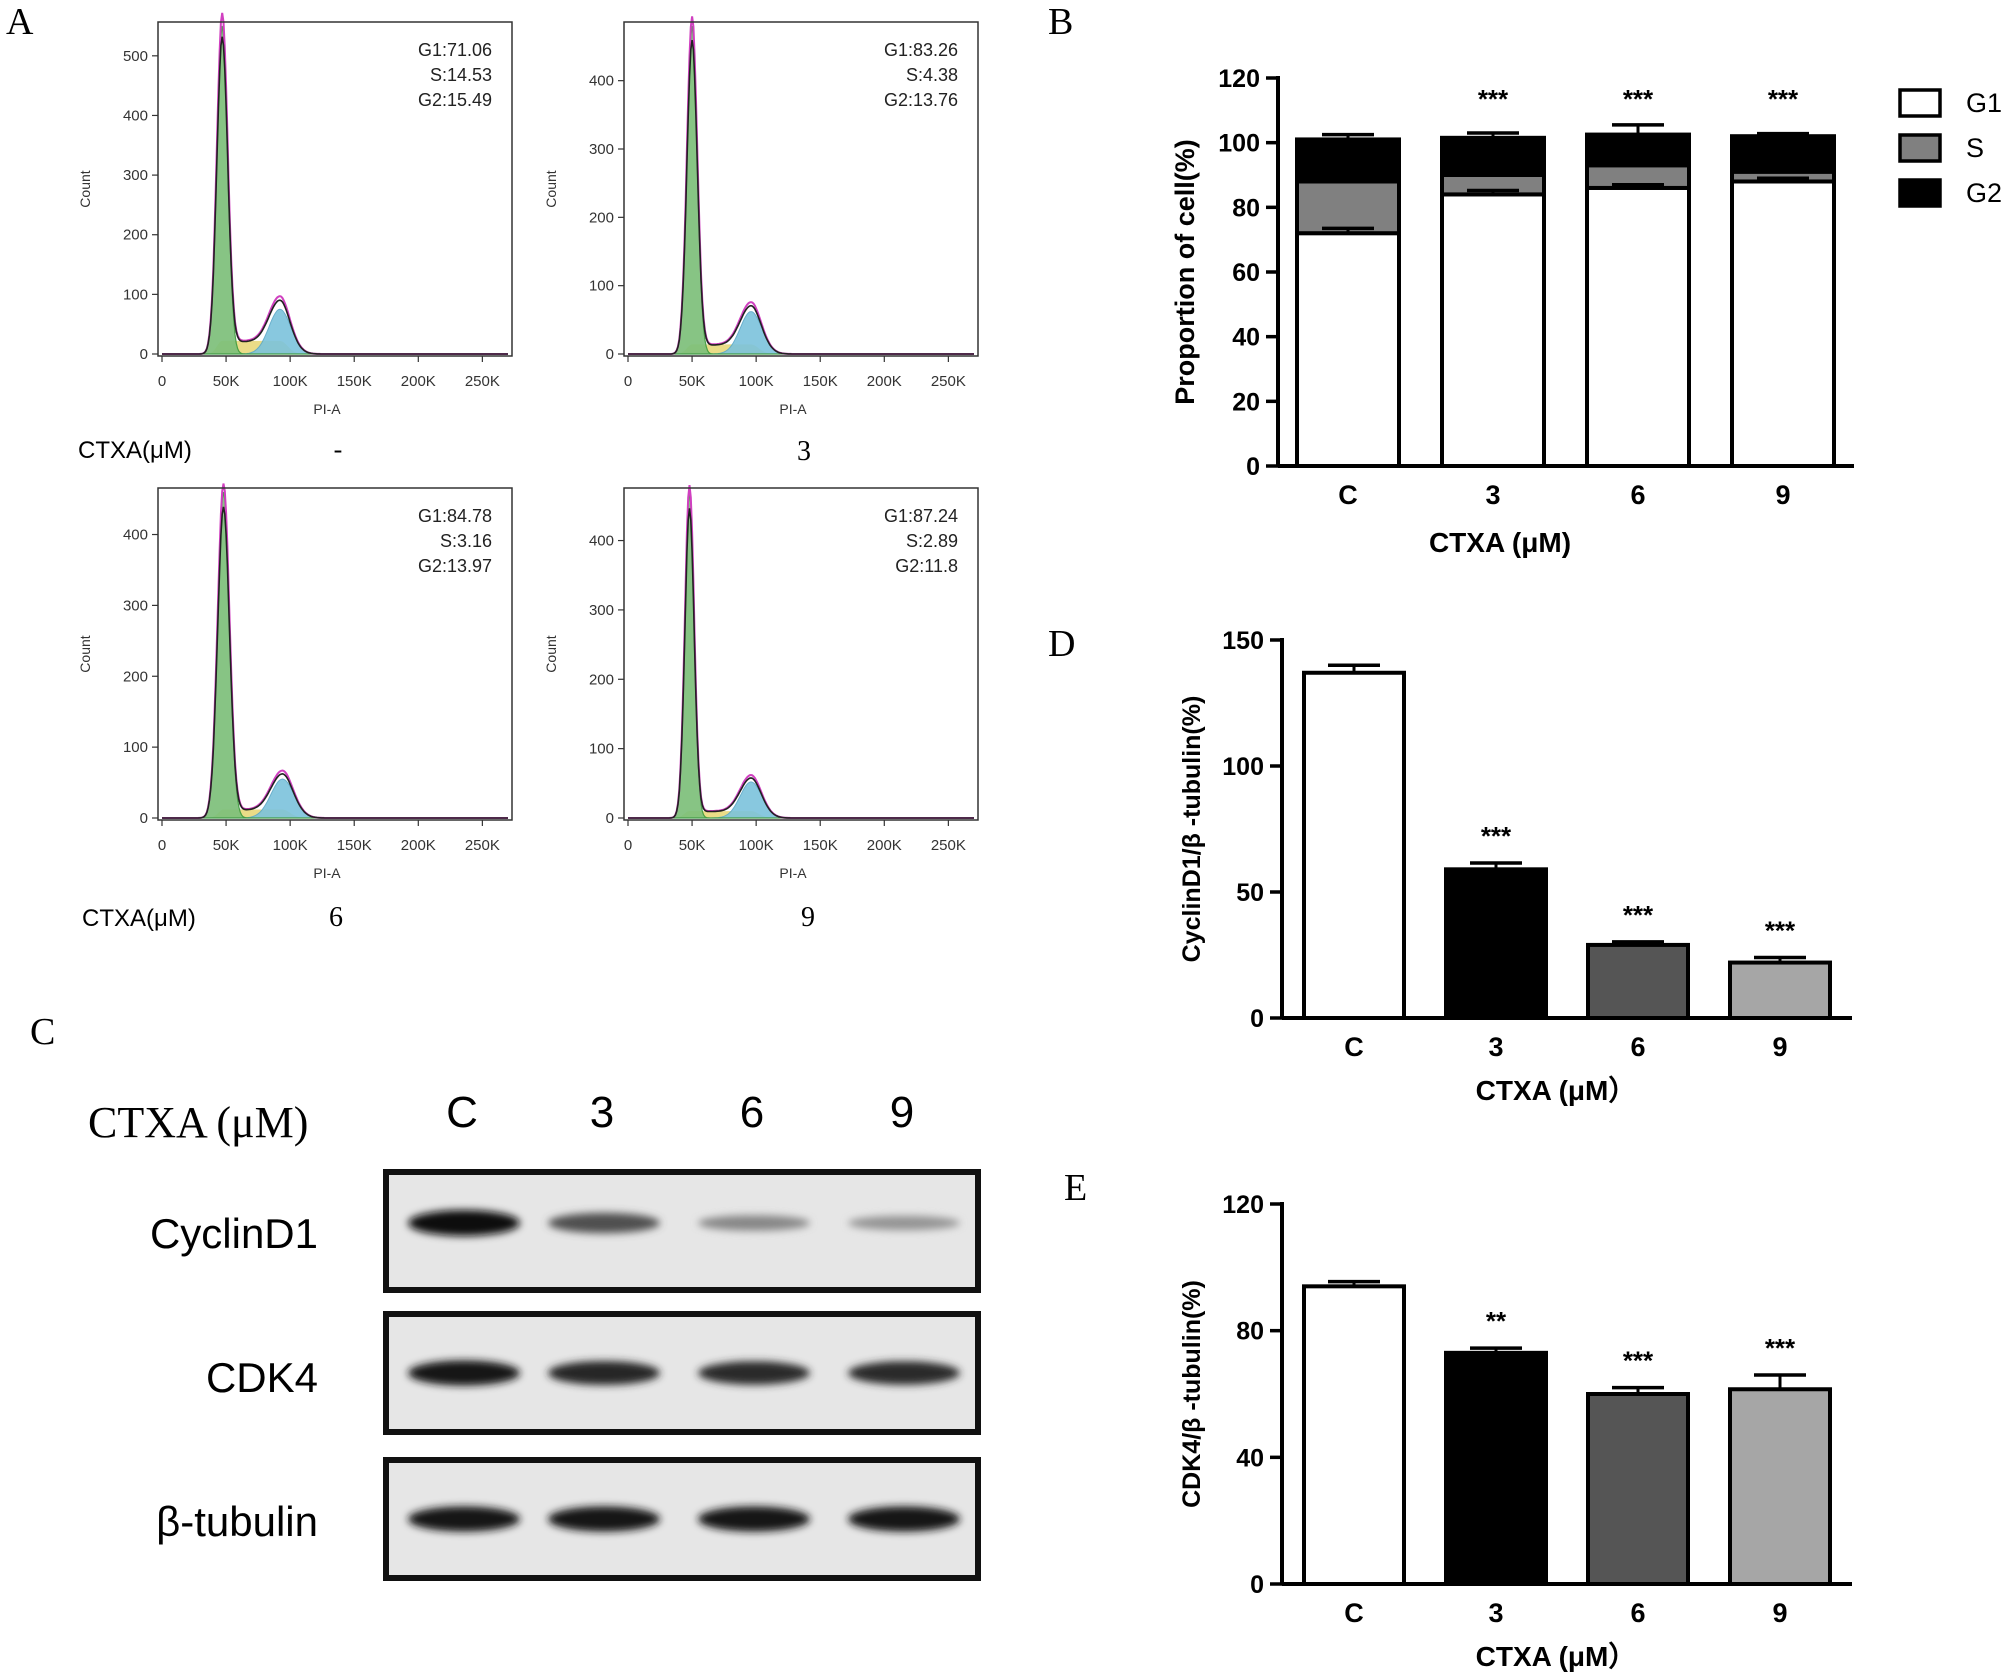 The width and height of the screenshot is (2008, 1676). Describe the element at coordinates (1984, 193) in the screenshot. I see `legend-label: G2` at that location.